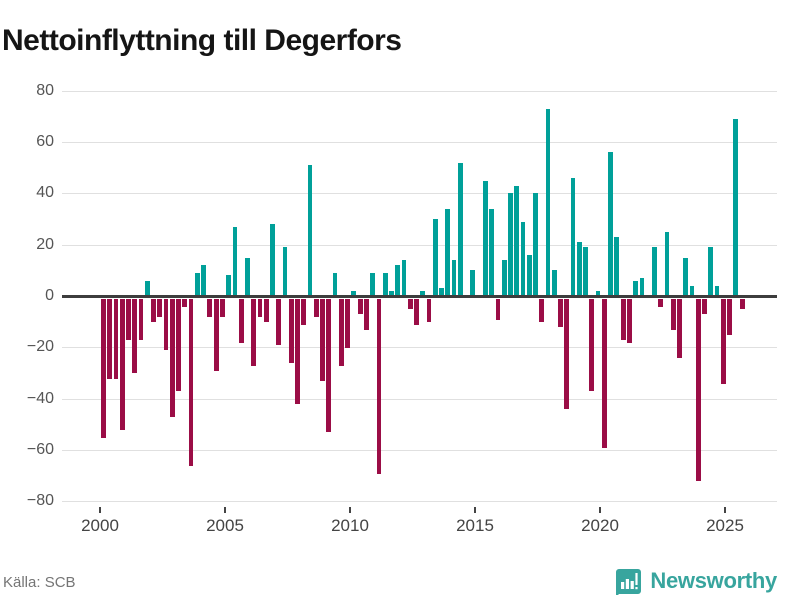  Describe the element at coordinates (592, 345) in the screenshot. I see `bar-2019-Q3` at that location.